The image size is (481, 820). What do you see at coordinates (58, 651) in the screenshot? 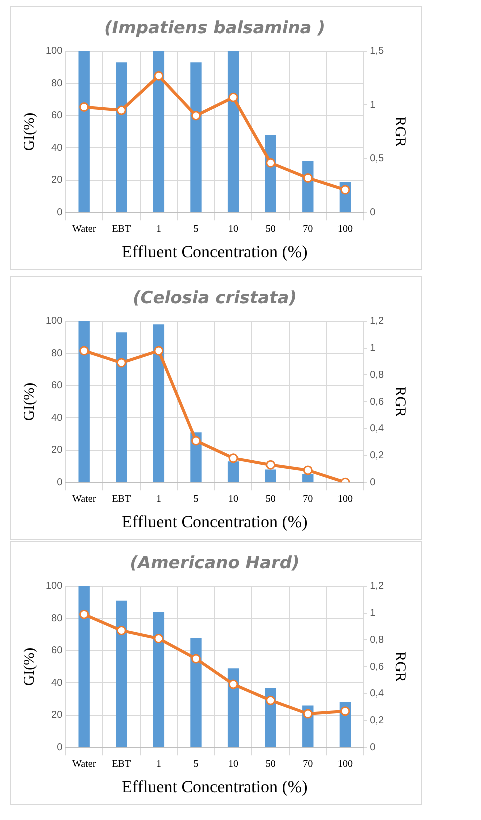
I see `y-tick-label: 60` at bounding box center [58, 651].